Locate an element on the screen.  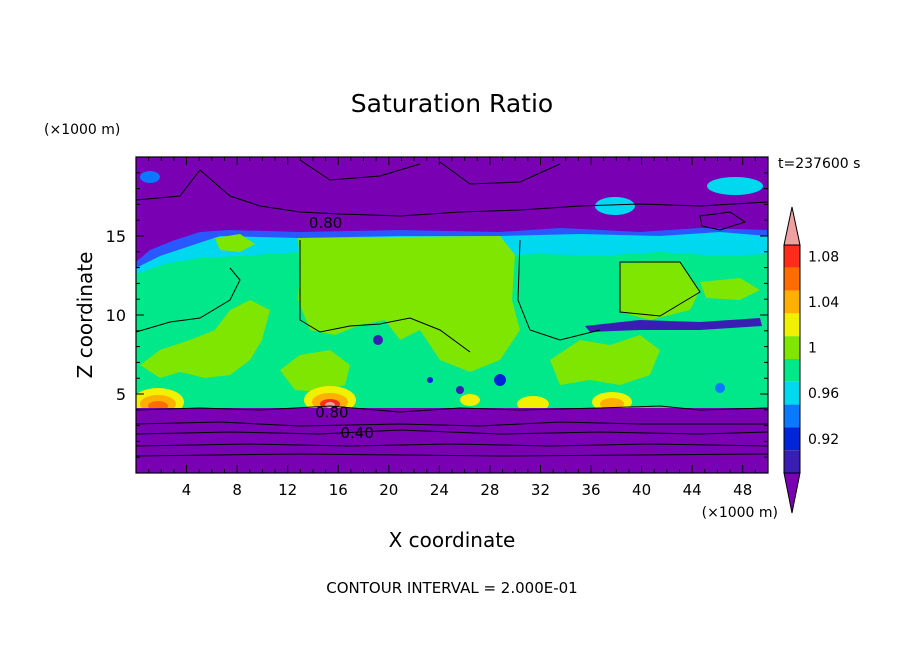
colorbar: 0.92 0.96 1 1.04 1.08 is located at coordinates (811, 360).